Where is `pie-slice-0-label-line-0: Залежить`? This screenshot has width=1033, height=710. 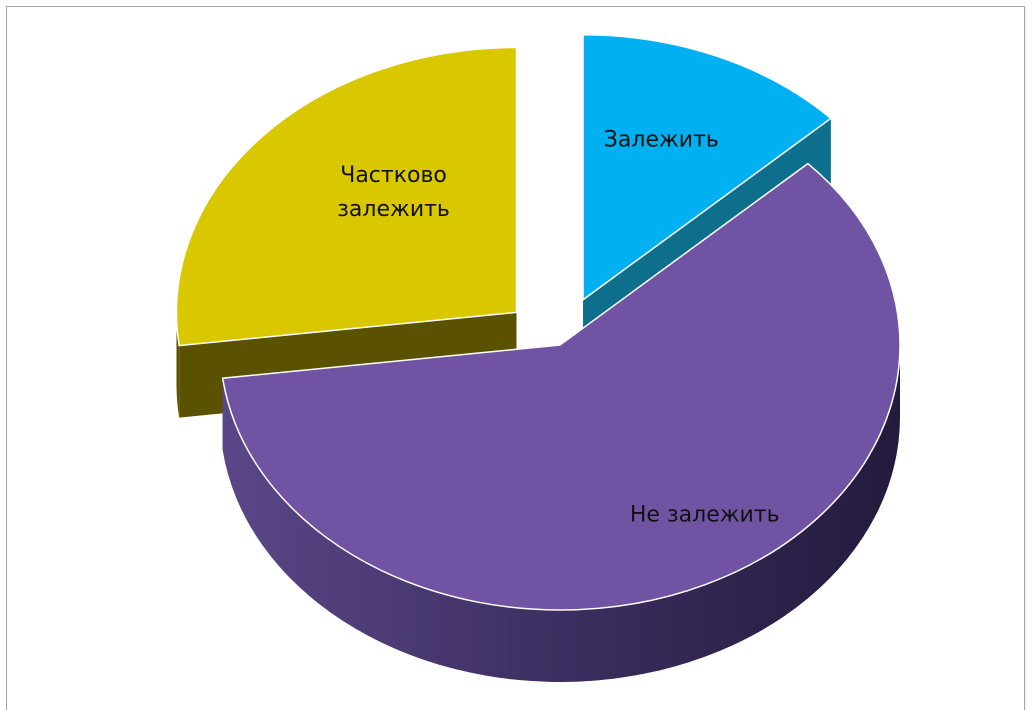 pie-slice-0-label-line-0: Залежить is located at coordinates (661, 140).